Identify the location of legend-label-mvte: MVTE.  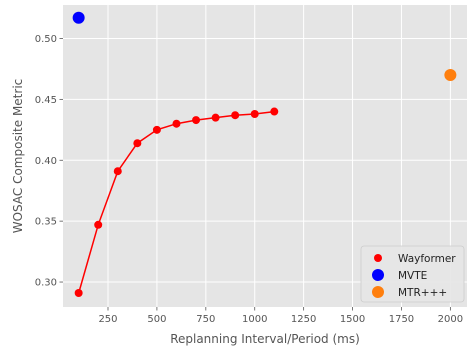
(412, 276).